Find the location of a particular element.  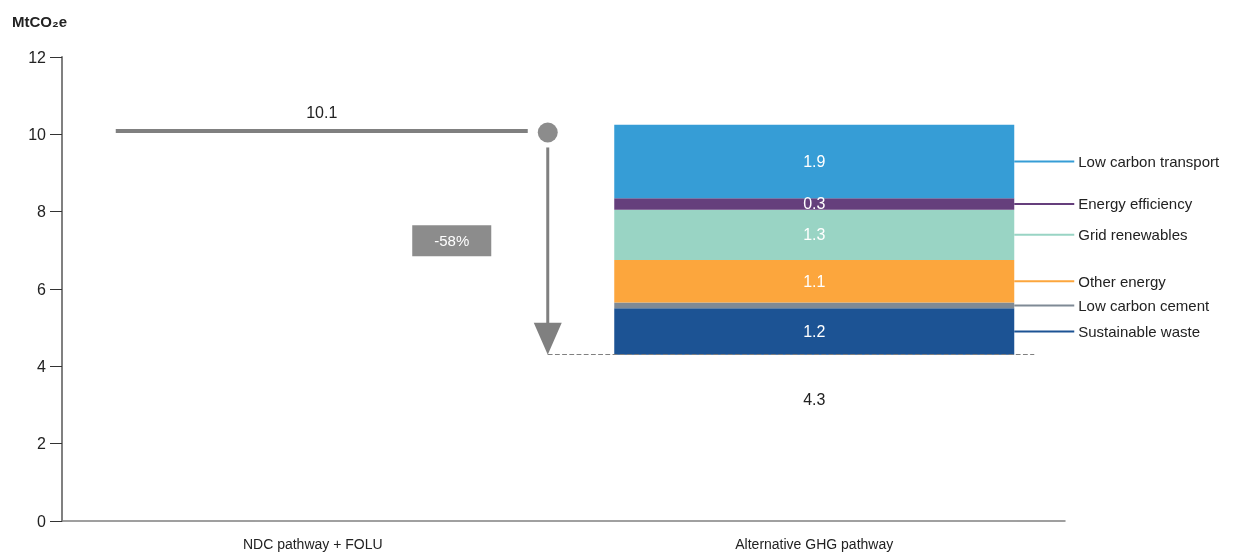

legend-label: Other energy is located at coordinates (1122, 281).